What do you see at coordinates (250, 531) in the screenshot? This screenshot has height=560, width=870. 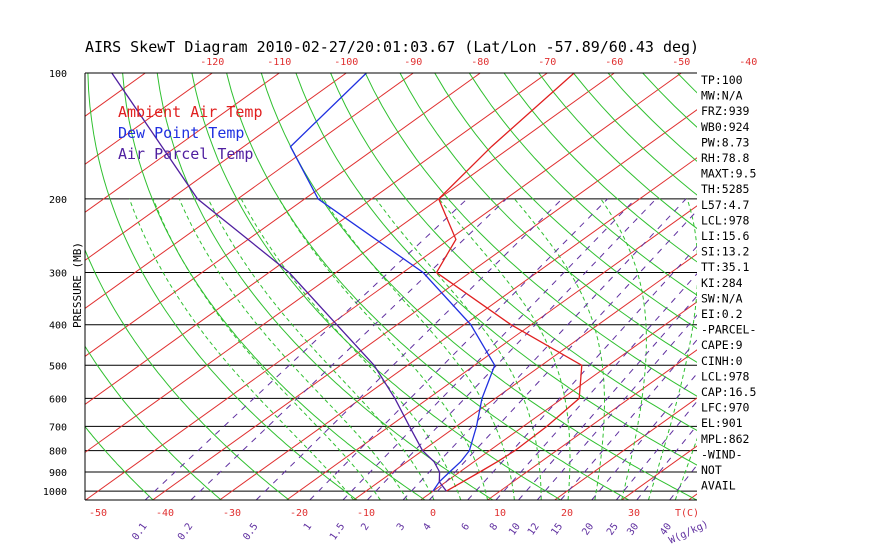 I see `mixing-ratio-label: 0.5` at bounding box center [250, 531].